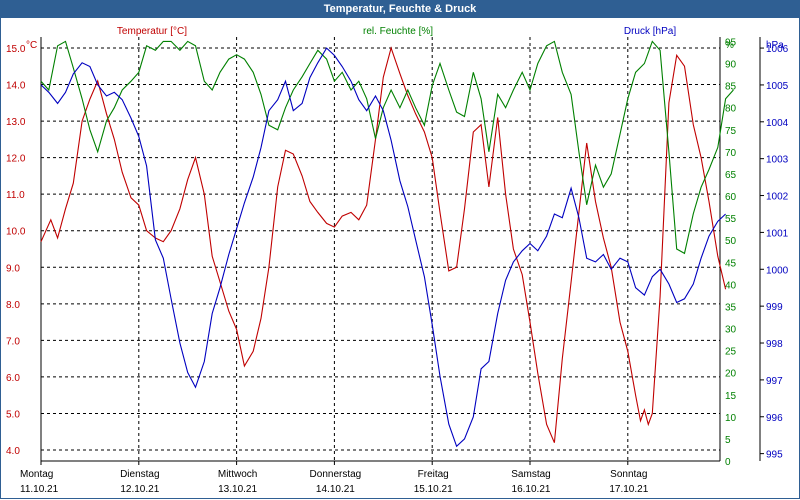 The height and width of the screenshot is (500, 800). What do you see at coordinates (774, 381) in the screenshot?
I see `pressure-tick-label: 997` at bounding box center [774, 381].